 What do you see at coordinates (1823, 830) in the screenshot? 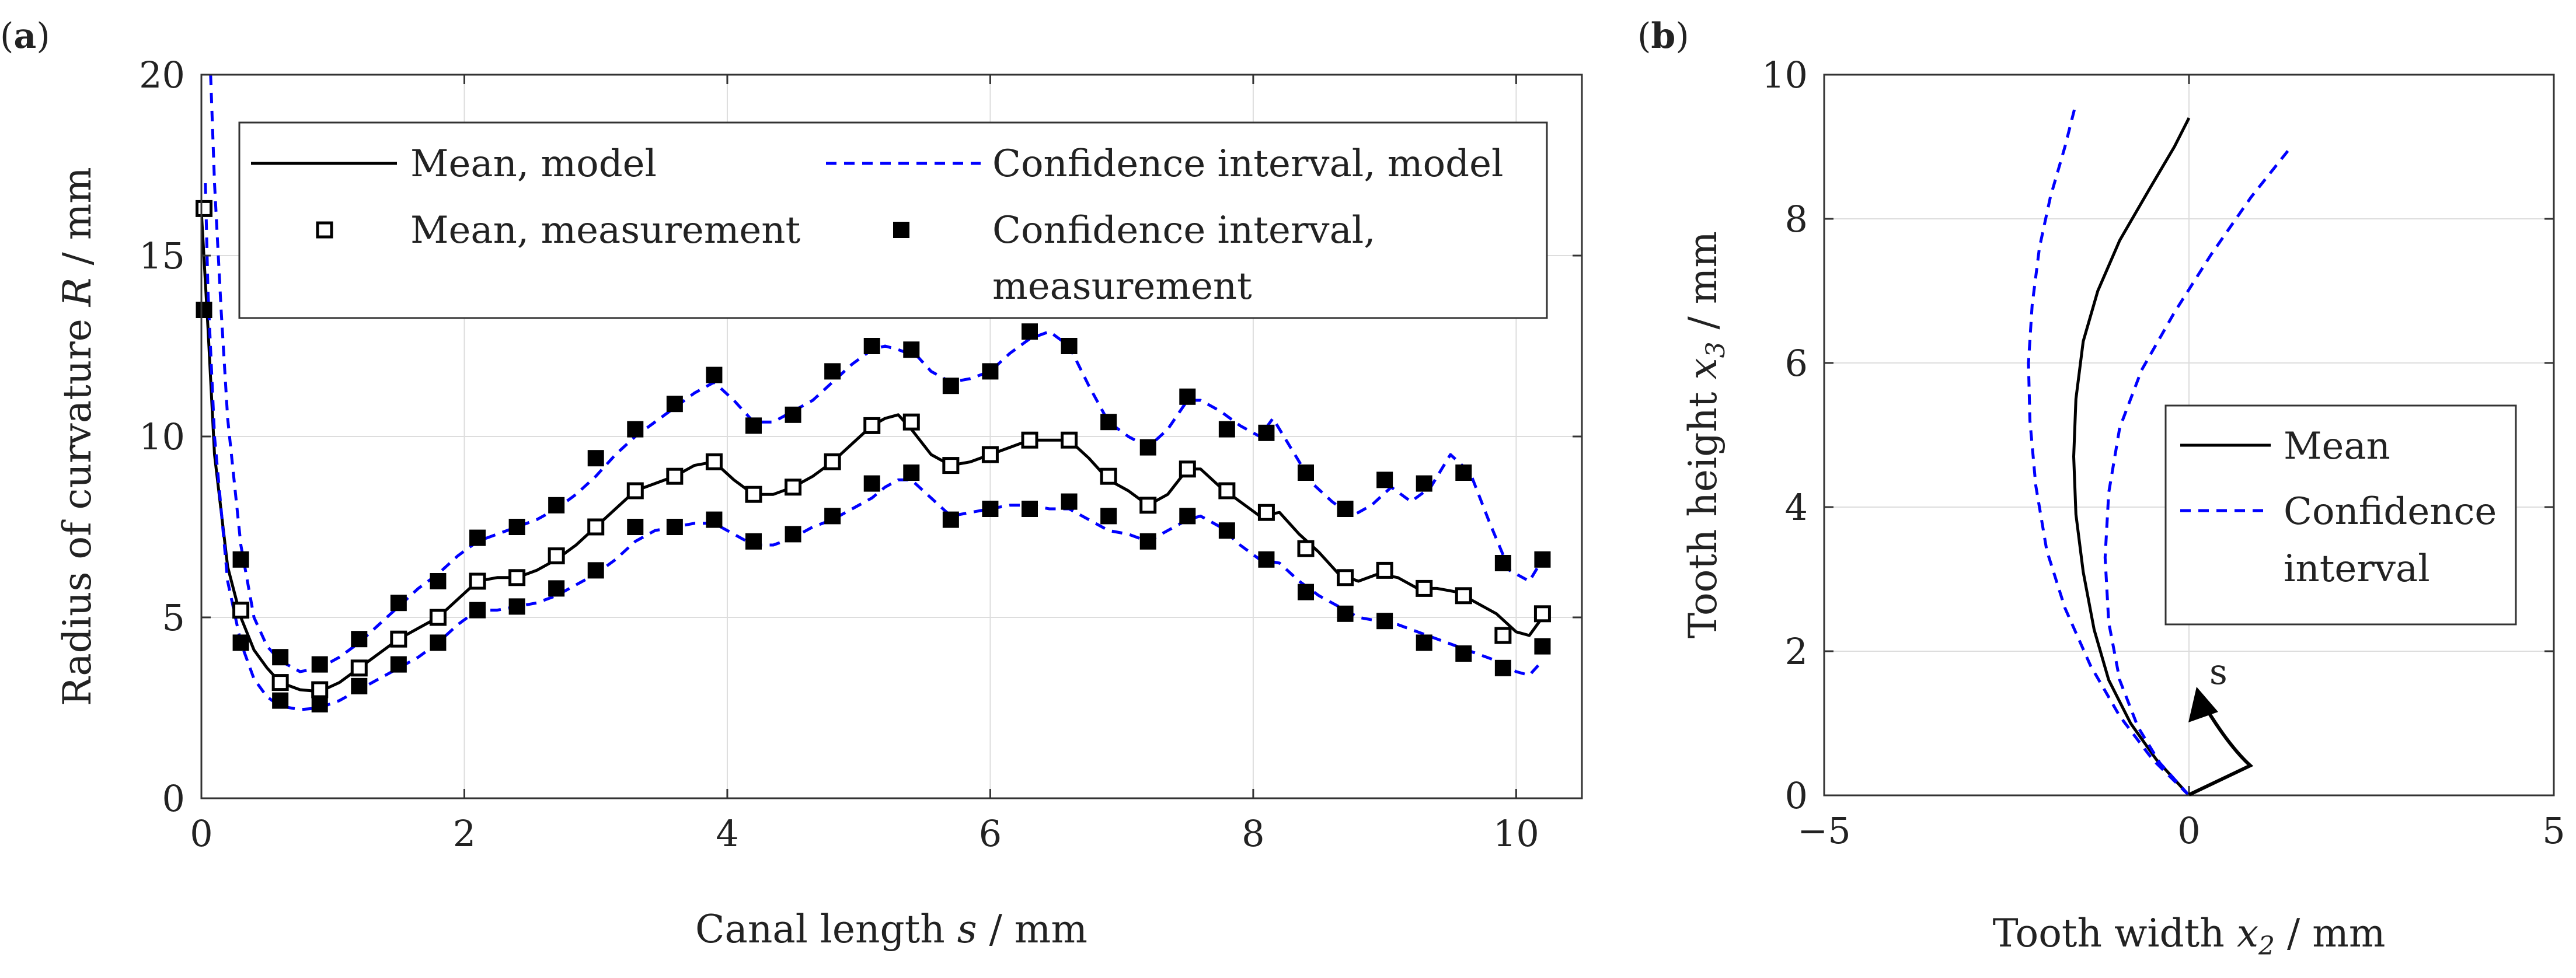
I see `b-xtick-label: −5` at bounding box center [1823, 830].